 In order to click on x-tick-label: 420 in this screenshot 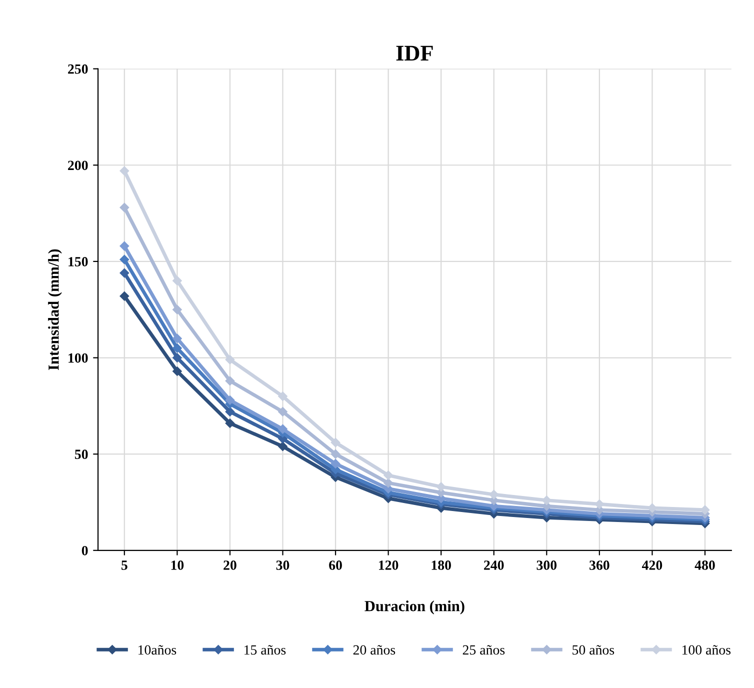, I will do `click(652, 565)`.